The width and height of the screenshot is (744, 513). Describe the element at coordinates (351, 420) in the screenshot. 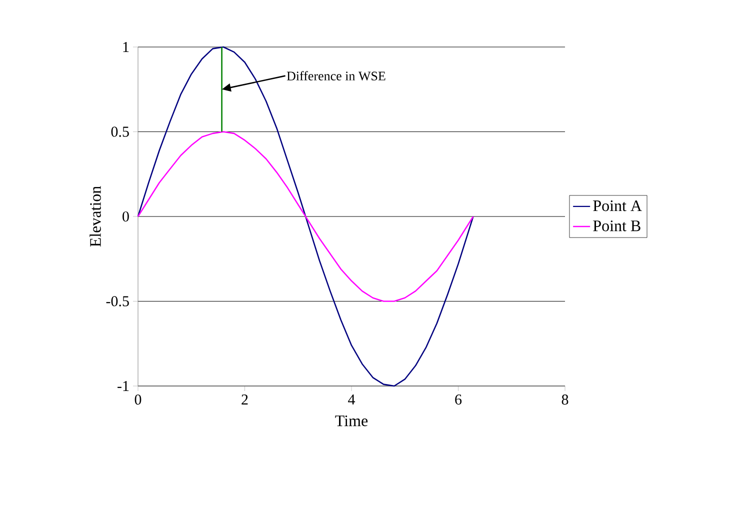

I see `x-axis-title: Time` at that location.